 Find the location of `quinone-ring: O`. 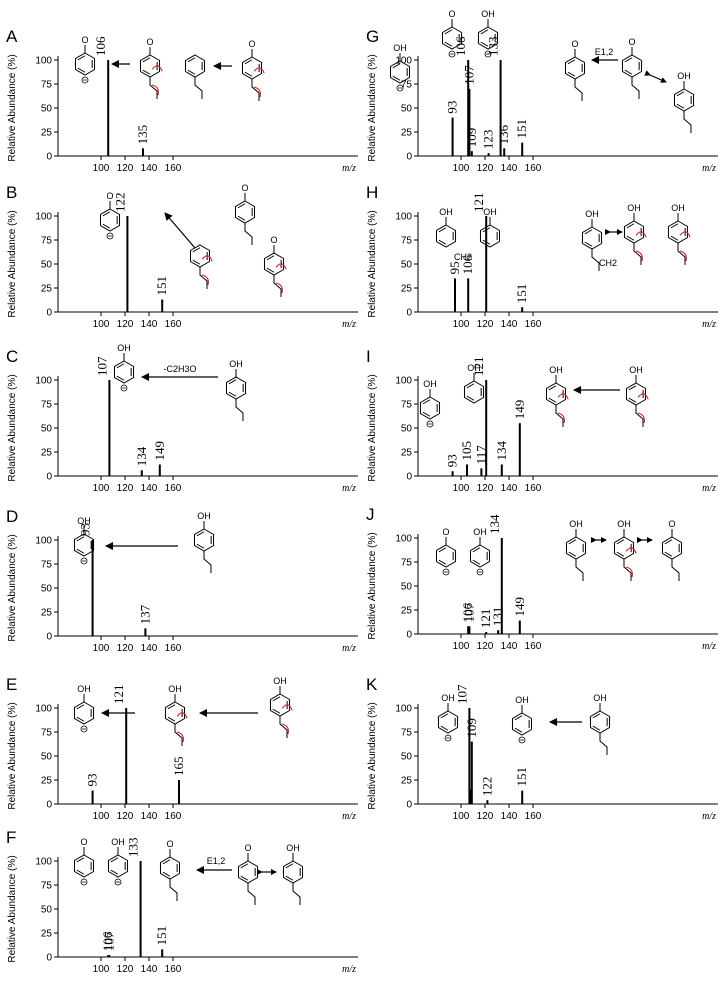

quinone-ring: O is located at coordinates (452, 33).